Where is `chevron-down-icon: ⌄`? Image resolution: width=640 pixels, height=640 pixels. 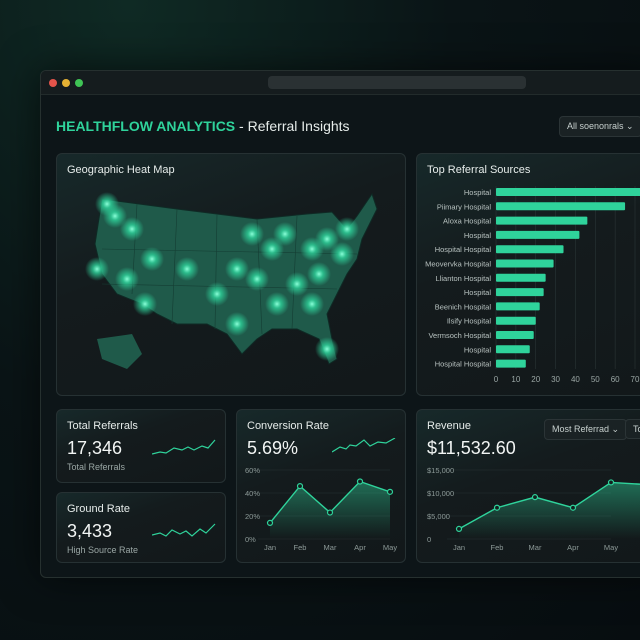
chevron-down-icon: ⌄ is located at coordinates (630, 126).